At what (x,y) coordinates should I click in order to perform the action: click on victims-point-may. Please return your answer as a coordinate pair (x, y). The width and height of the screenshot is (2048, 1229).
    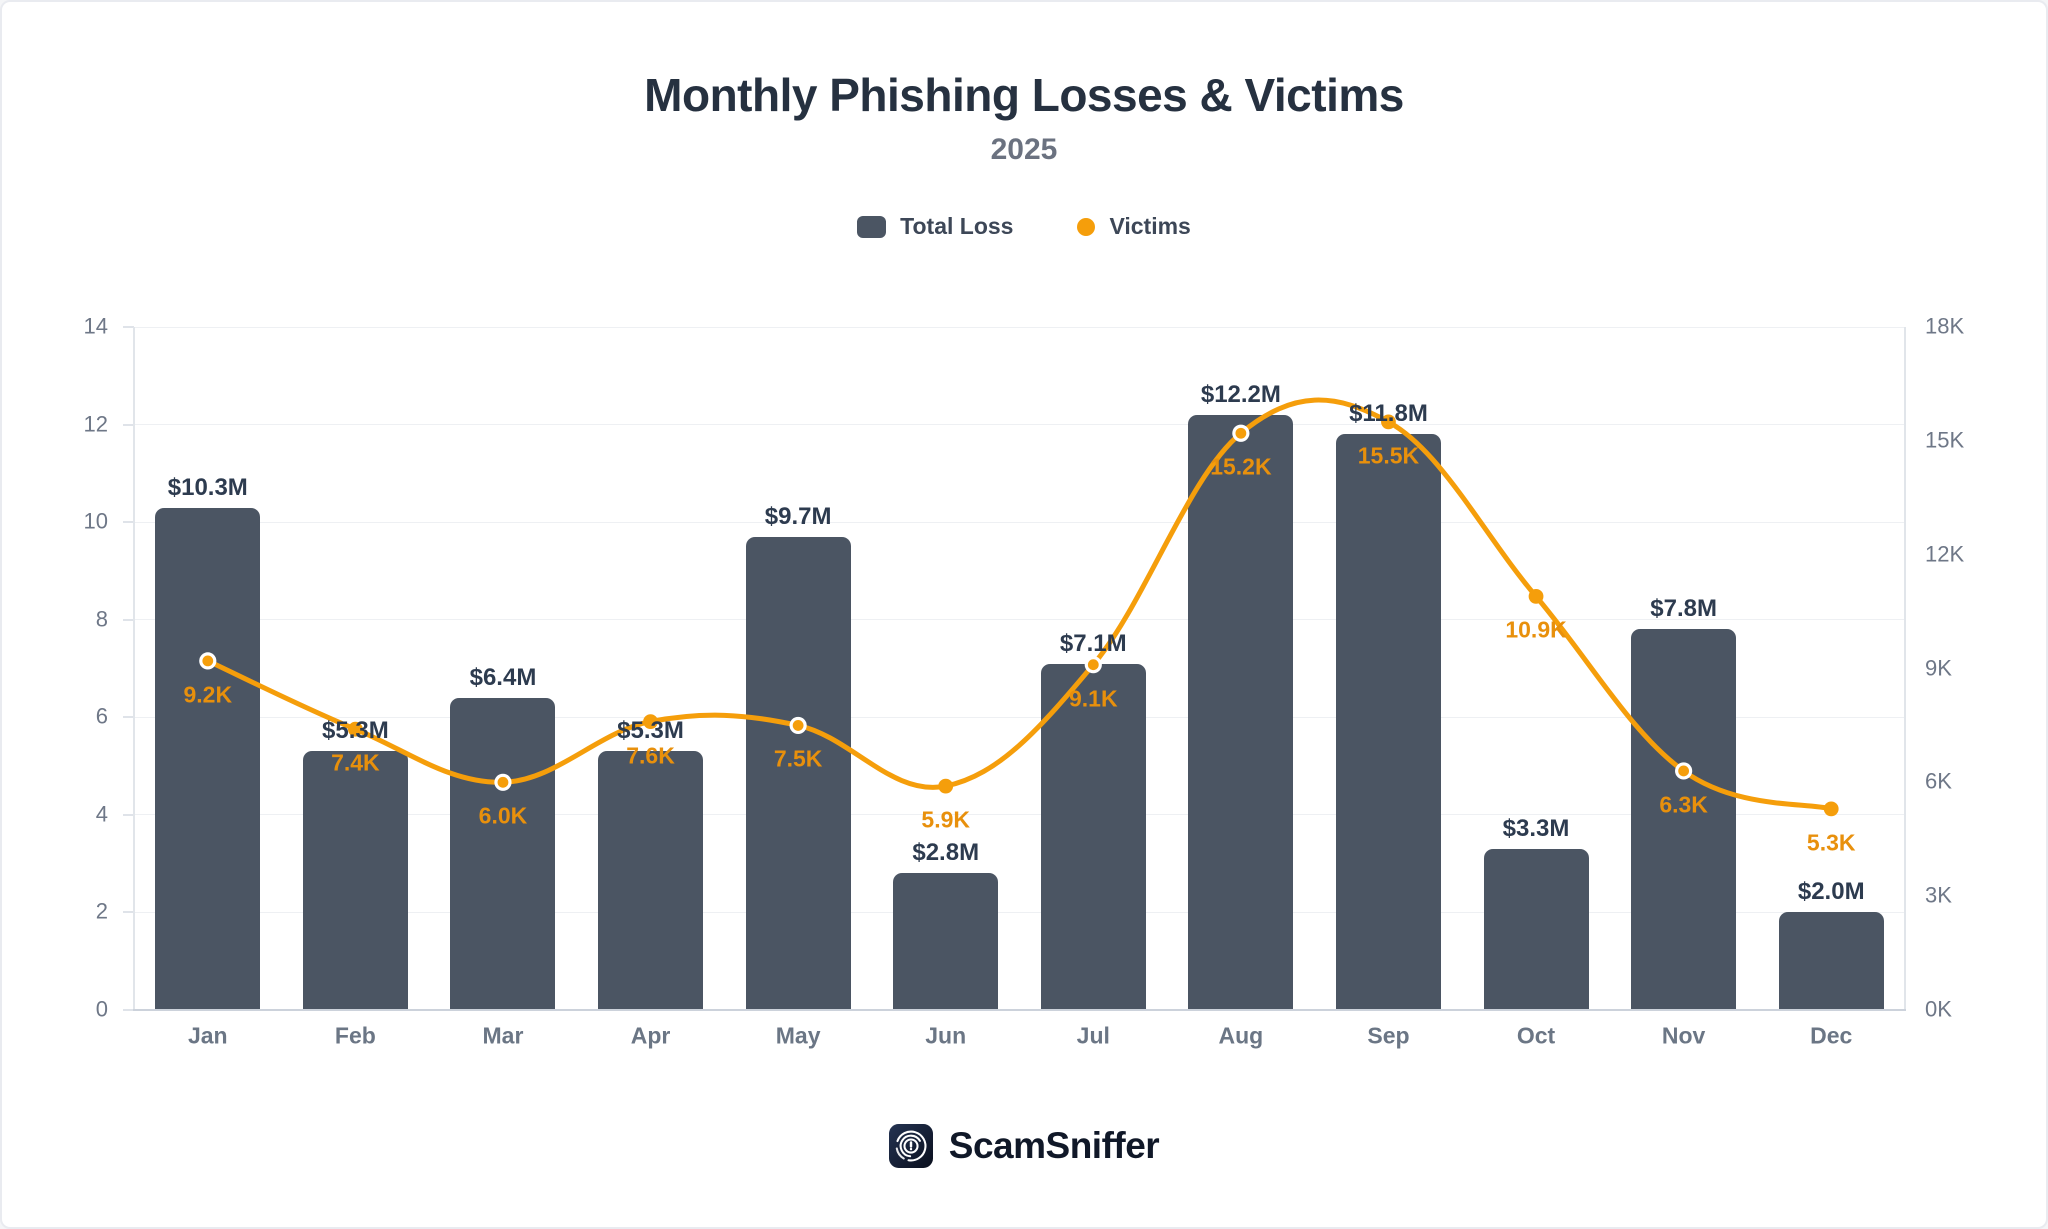
    Looking at the image, I should click on (798, 725).